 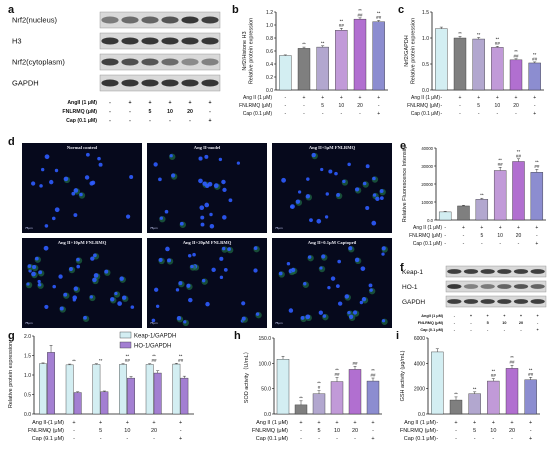 What do you see at coordinates (496, 271) in the screenshot?
I see `blot-strip` at bounding box center [496, 271].